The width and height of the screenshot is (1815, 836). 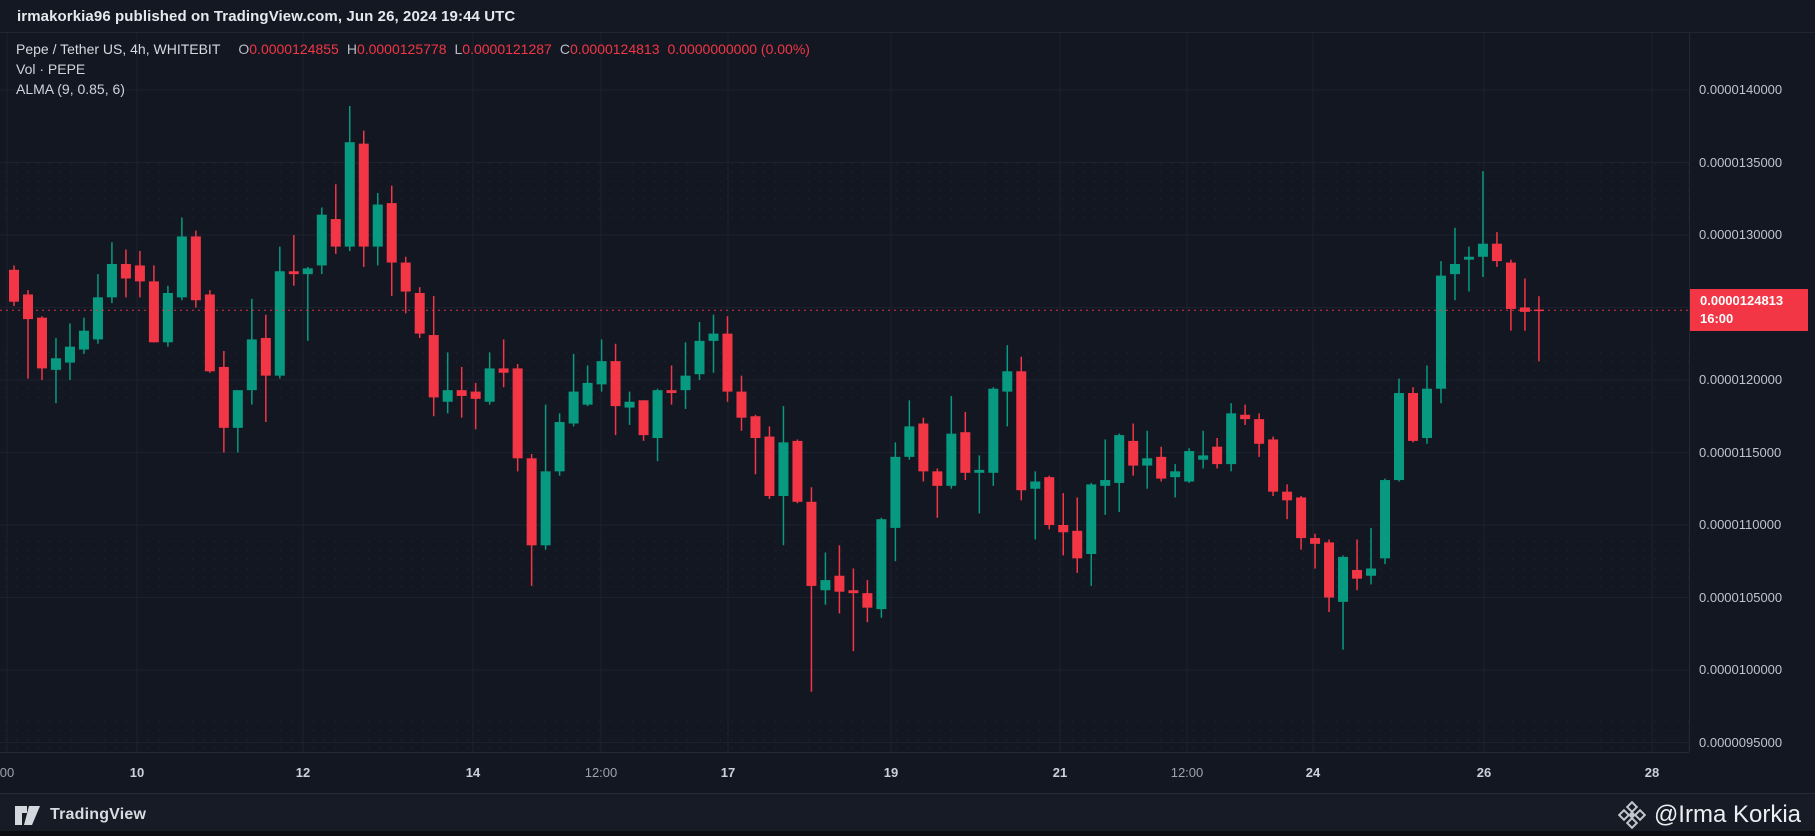 I want to click on legend-alma-row: ALMA (9, 0.85, 6), so click(x=413, y=89).